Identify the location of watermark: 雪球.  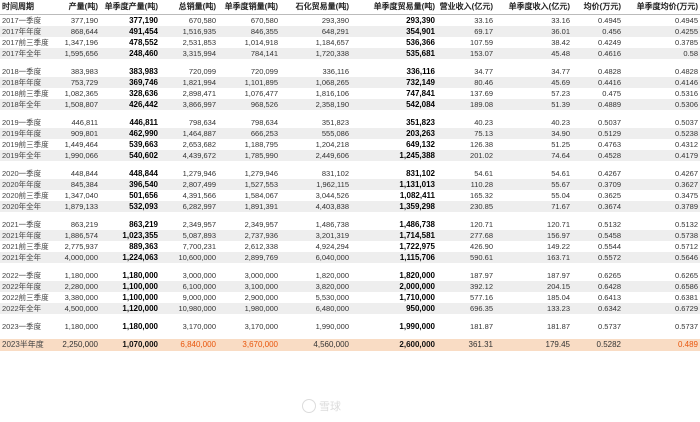
(321, 406).